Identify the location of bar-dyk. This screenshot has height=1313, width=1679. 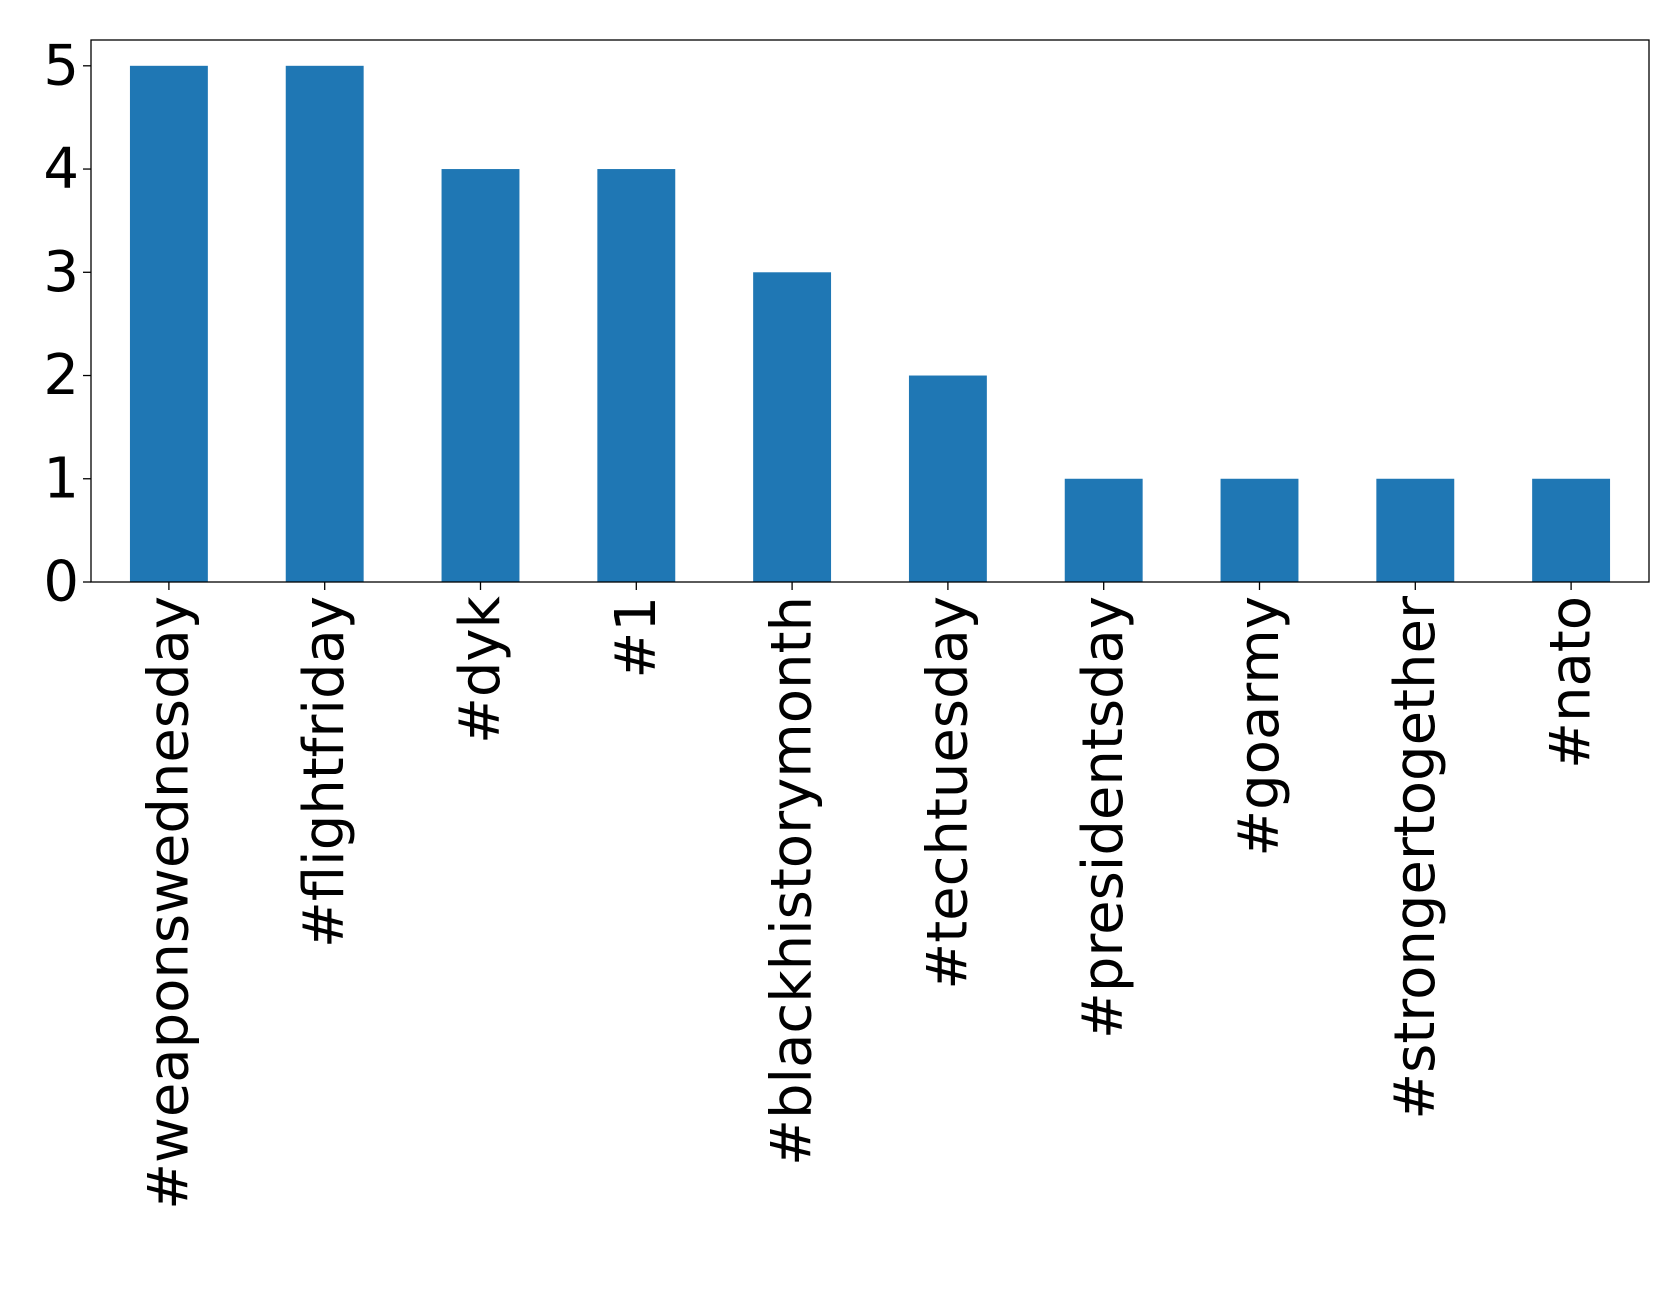
(480, 376).